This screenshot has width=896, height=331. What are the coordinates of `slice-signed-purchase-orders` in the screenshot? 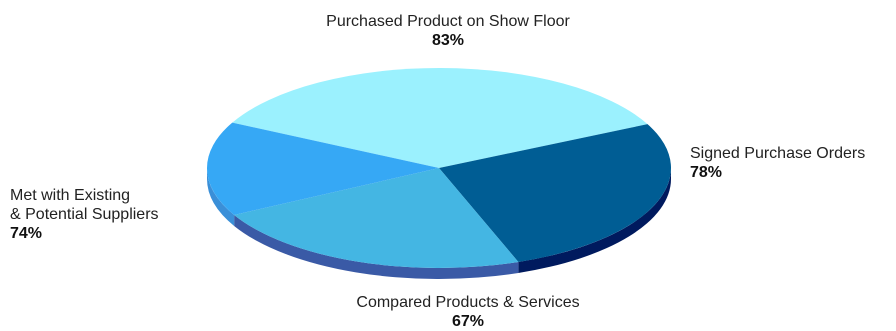 It's located at (555, 193).